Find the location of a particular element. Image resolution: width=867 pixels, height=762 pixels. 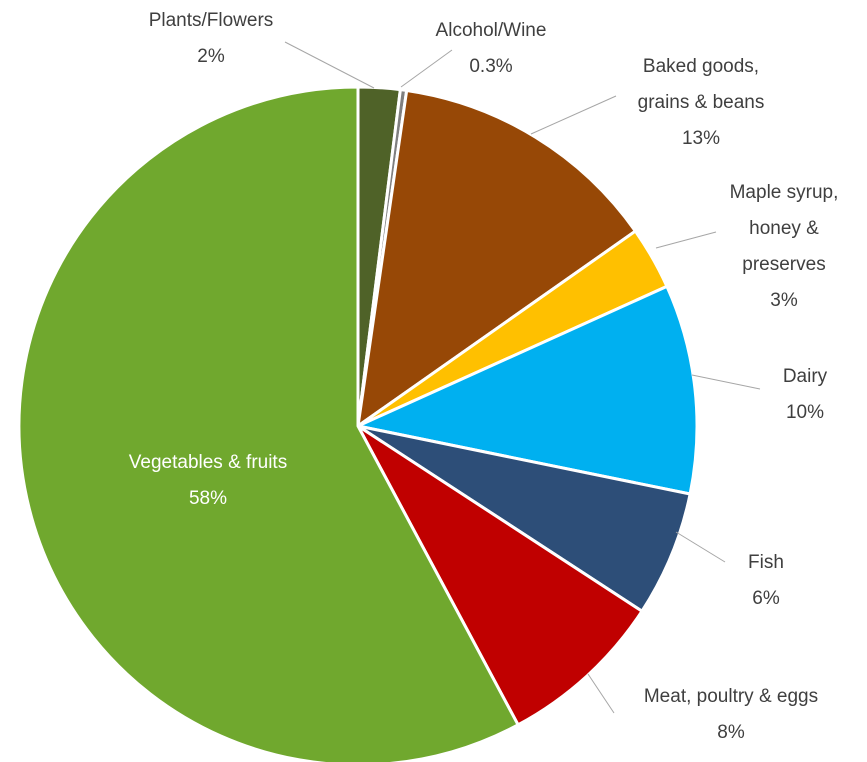

slice-value-label: 6% is located at coordinates (766, 598).